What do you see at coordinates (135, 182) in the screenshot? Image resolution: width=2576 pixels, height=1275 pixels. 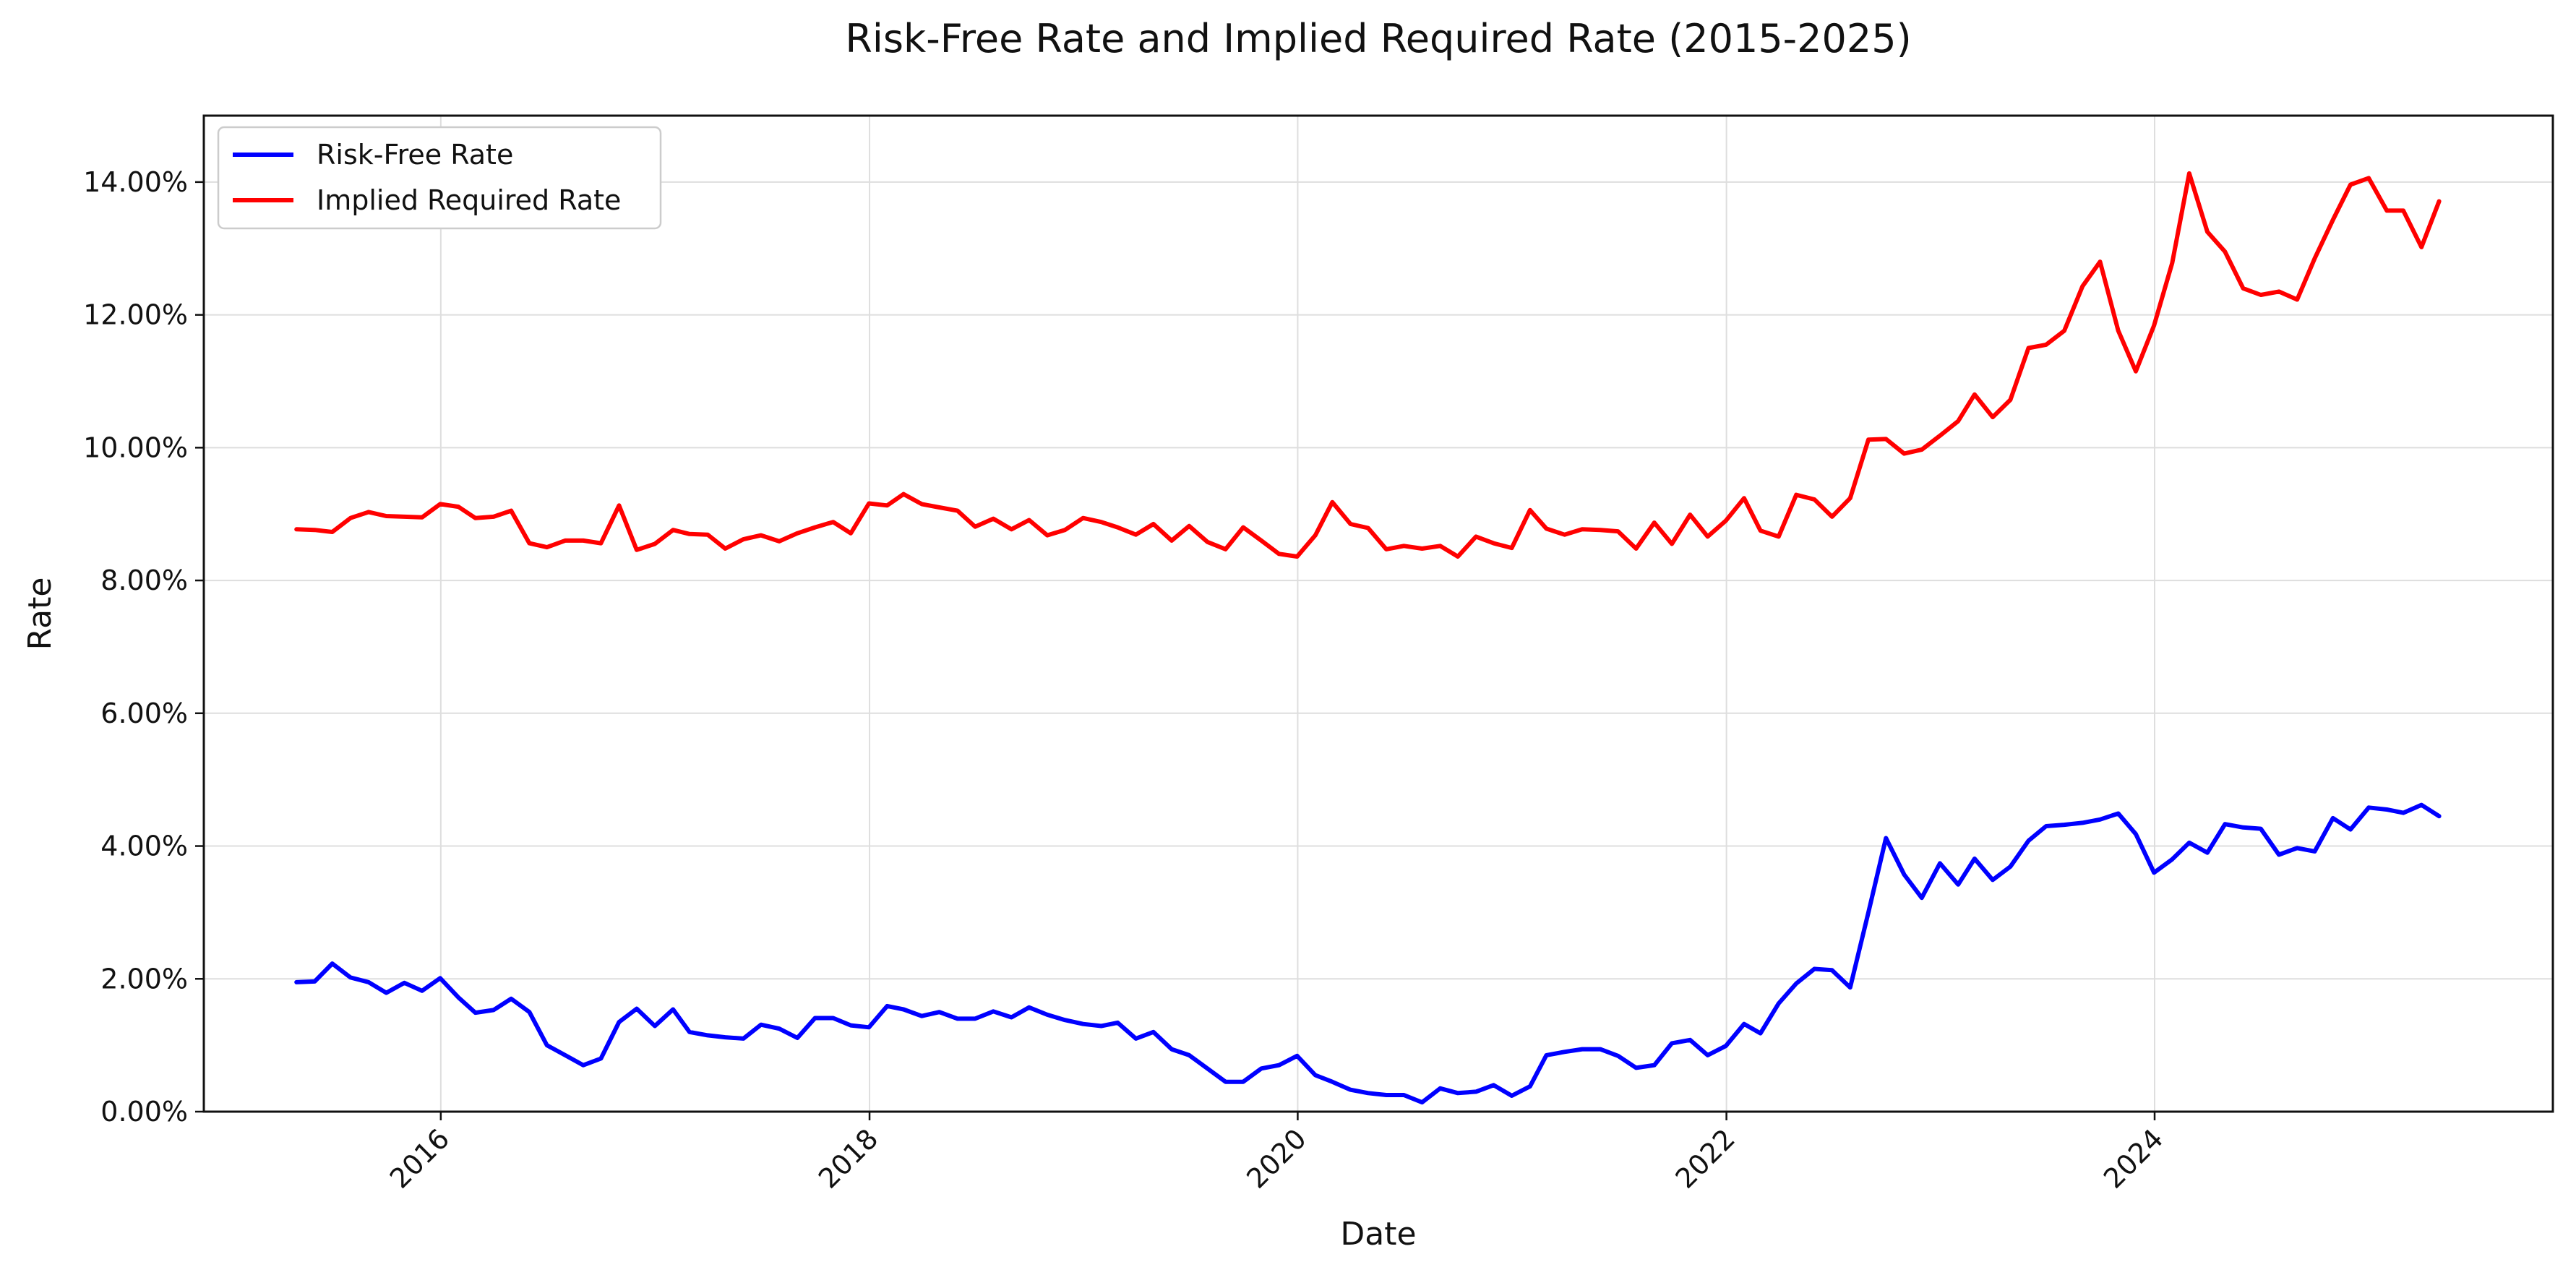 I see `y-tick-label: 14.00%` at bounding box center [135, 182].